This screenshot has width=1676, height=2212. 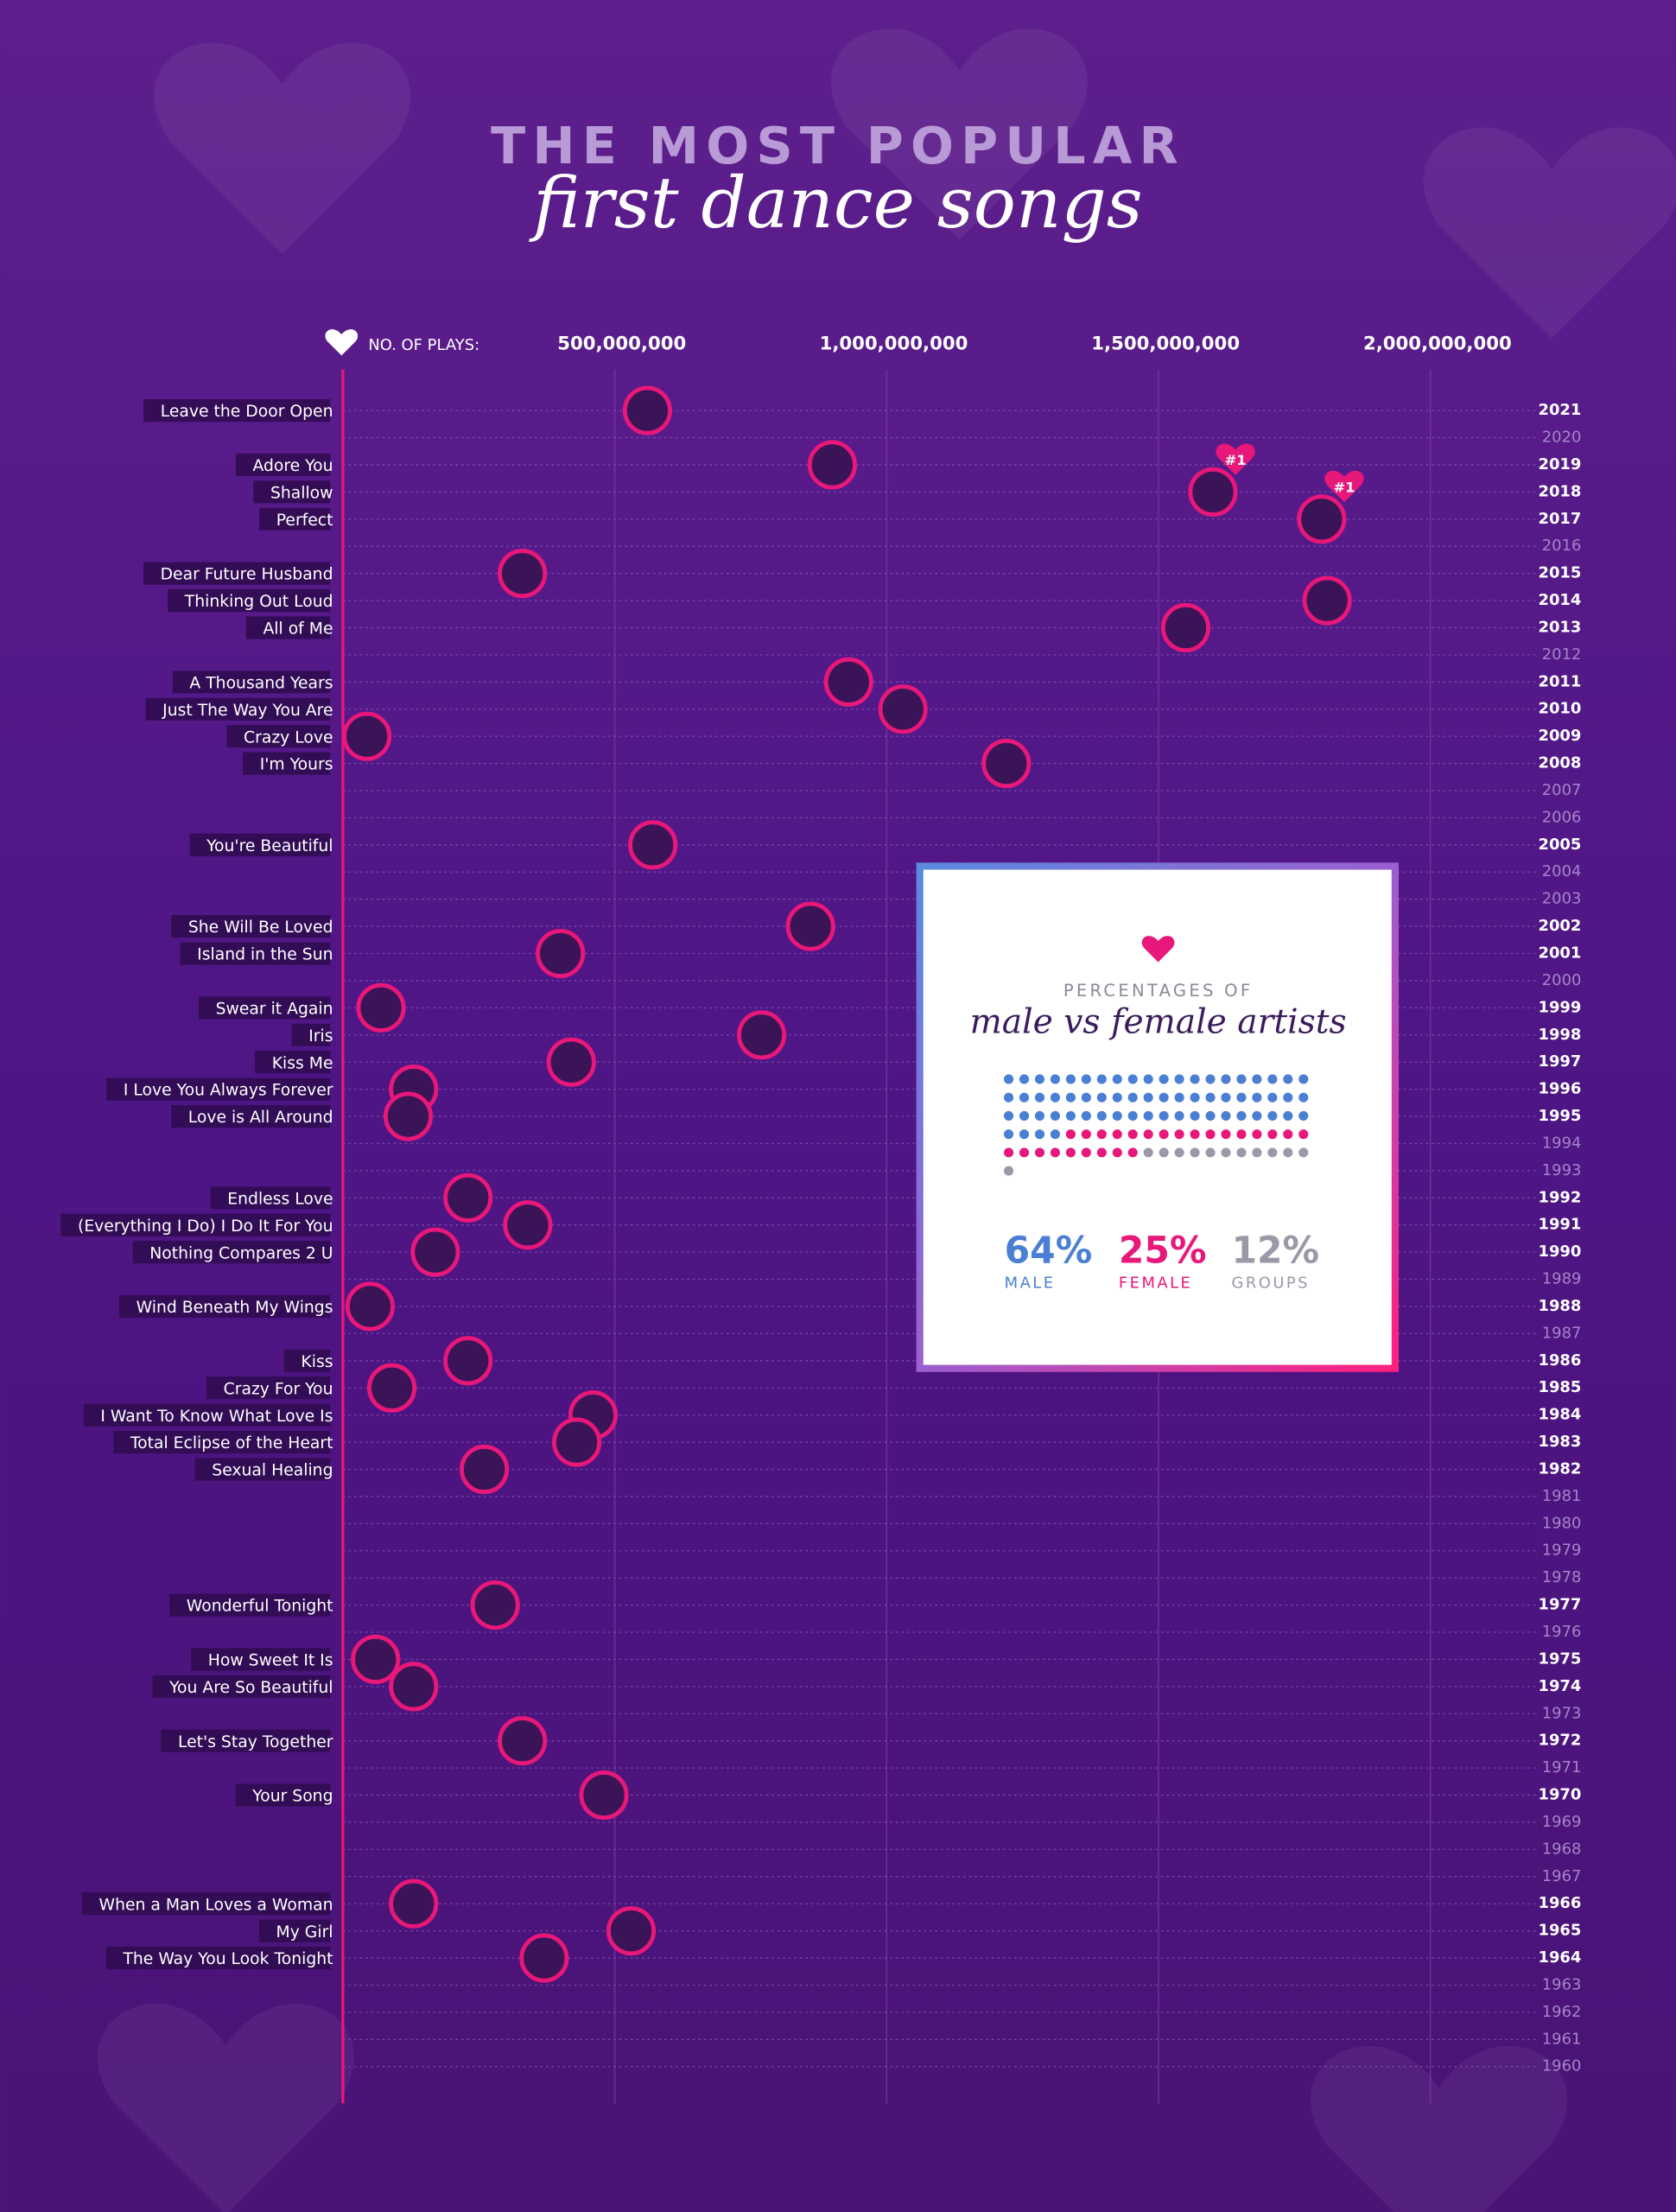 I want to click on x-tick-label: 500,000,000, so click(x=621, y=343).